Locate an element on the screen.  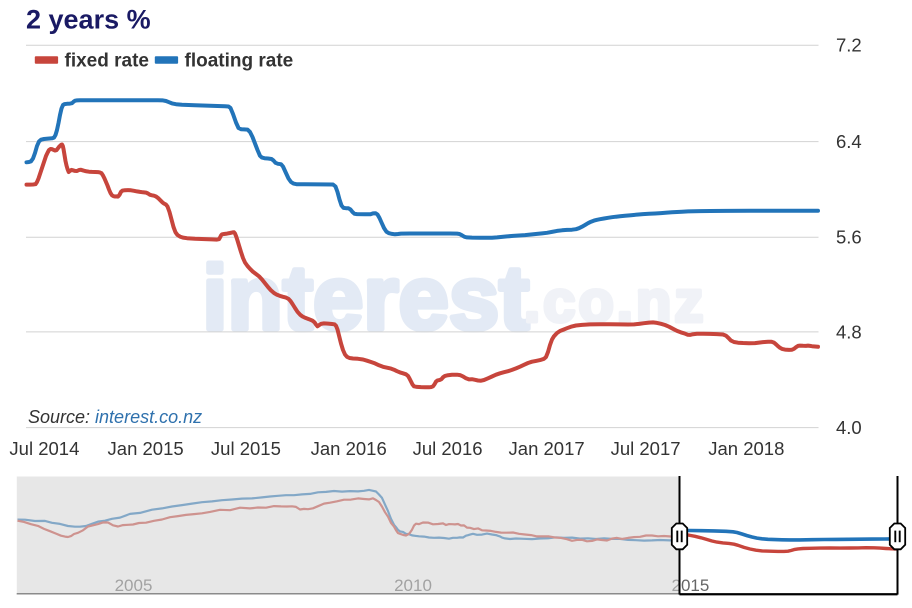
svg-text: Jul 2014 is located at coordinates (44, 448).